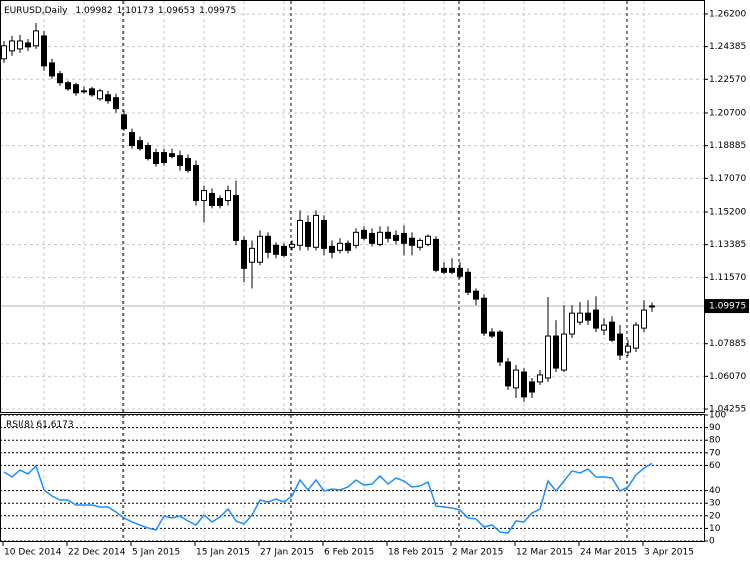  Describe the element at coordinates (19, 425) in the screenshot. I see `rsi-name: RSI(8)` at that location.